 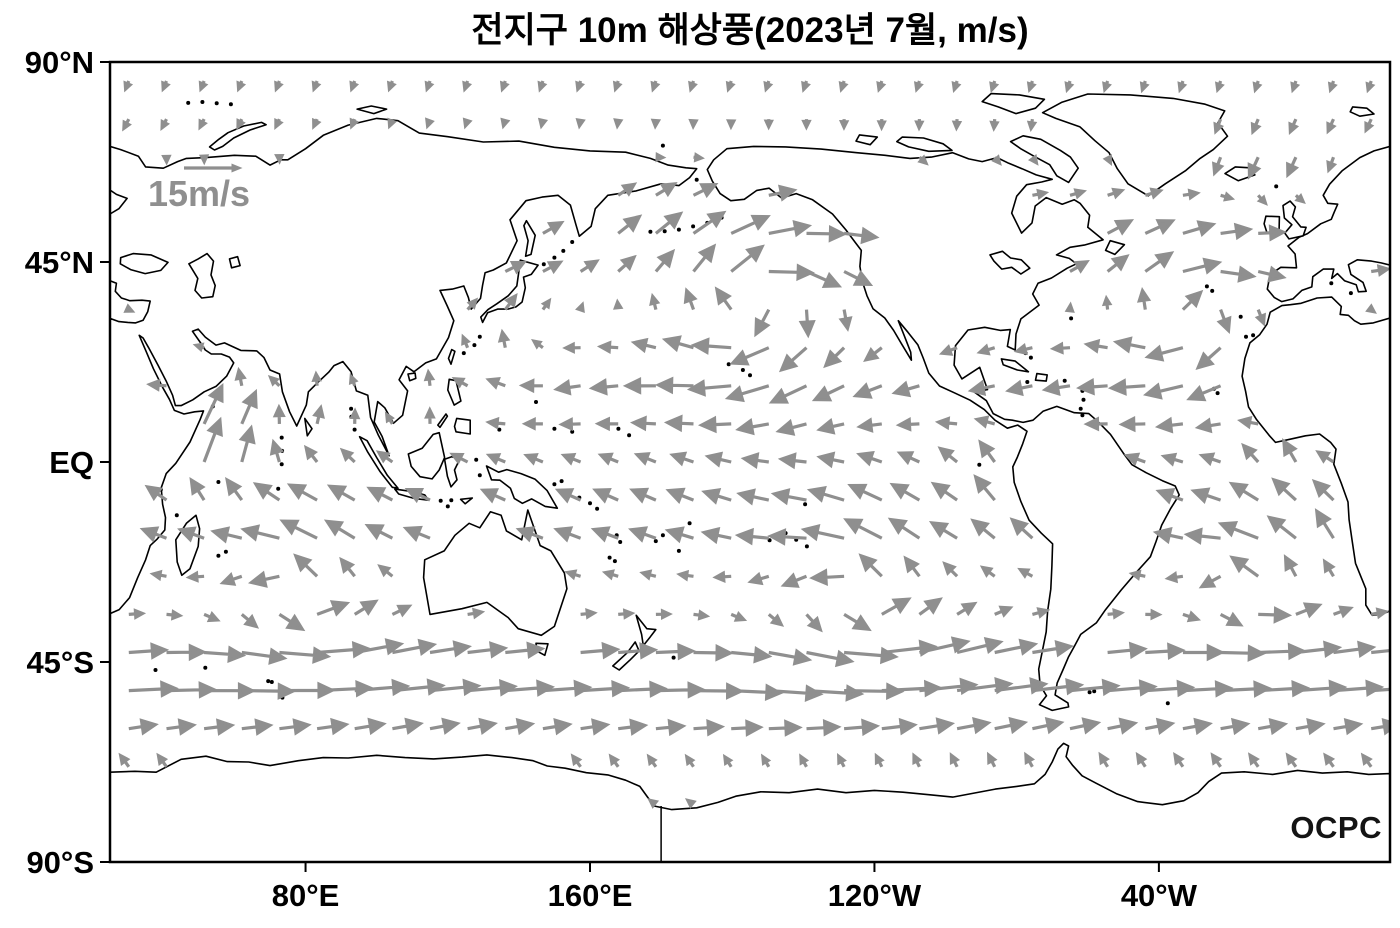 I want to click on coastline-taiwan, so click(x=451, y=357).